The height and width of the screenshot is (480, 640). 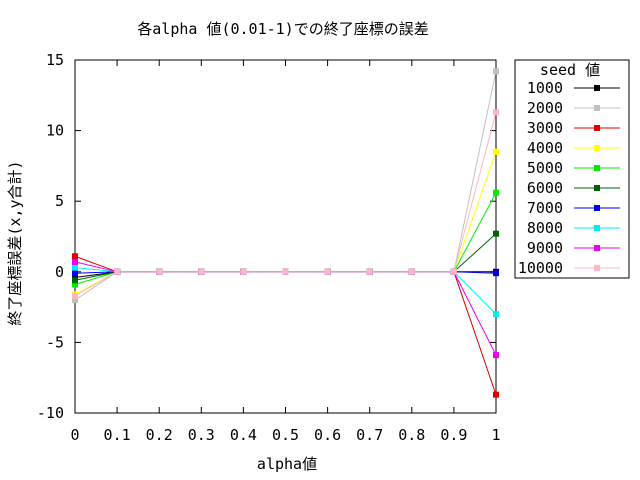 I want to click on y-tick-label: 15, so click(x=55, y=60).